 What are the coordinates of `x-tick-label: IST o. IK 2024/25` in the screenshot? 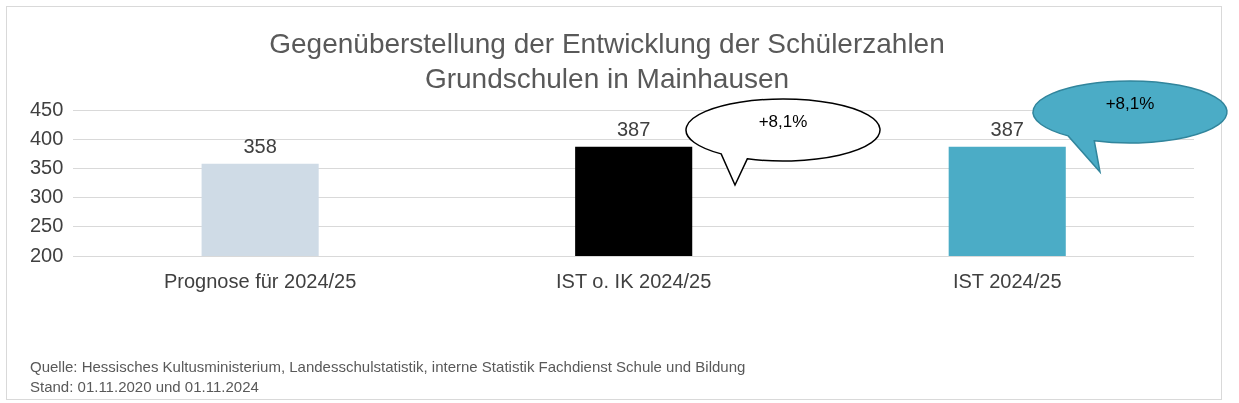 It's located at (634, 280).